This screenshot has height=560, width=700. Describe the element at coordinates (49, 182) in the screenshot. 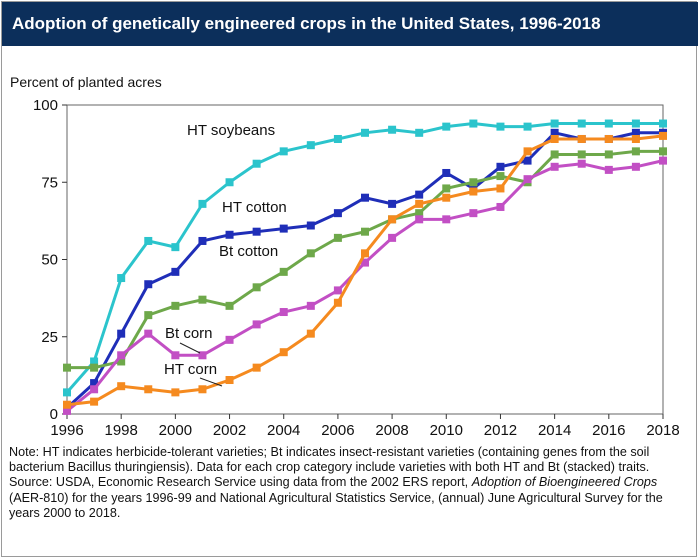

I see `y-tick-label: 75` at that location.